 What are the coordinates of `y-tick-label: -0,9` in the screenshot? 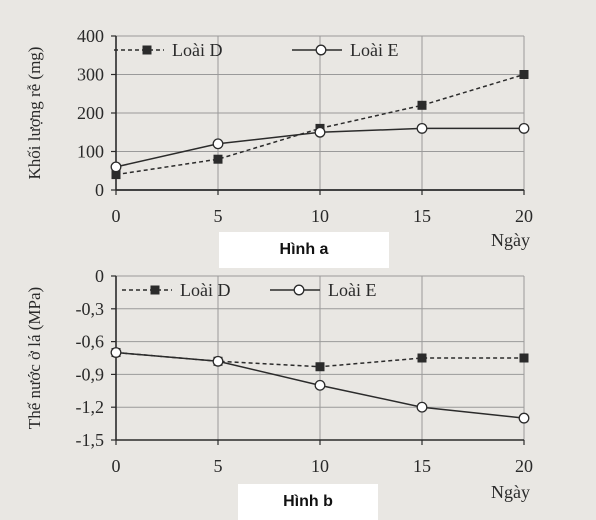 It's located at (90, 374).